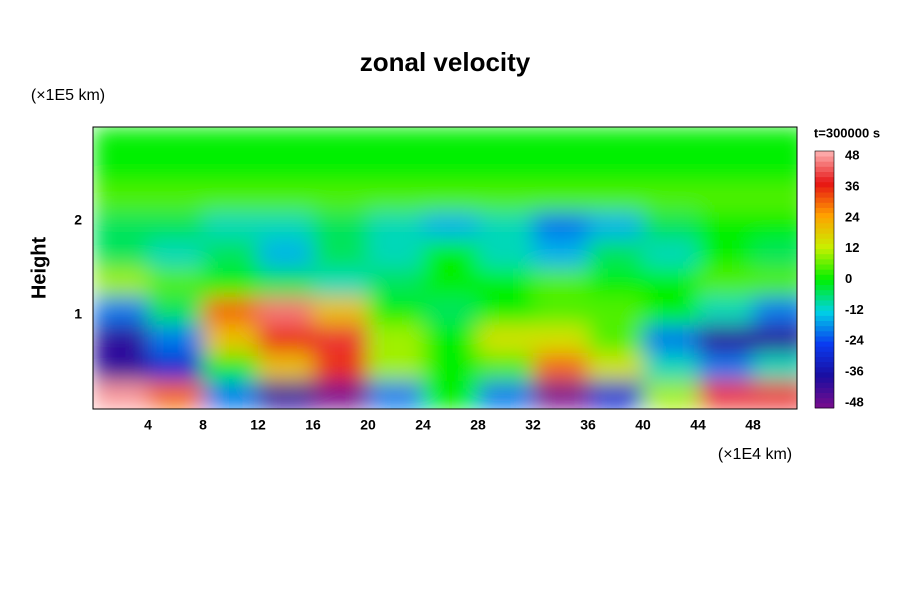  What do you see at coordinates (755, 454) in the screenshot?
I see `x-unit: (×1E4 km)` at bounding box center [755, 454].